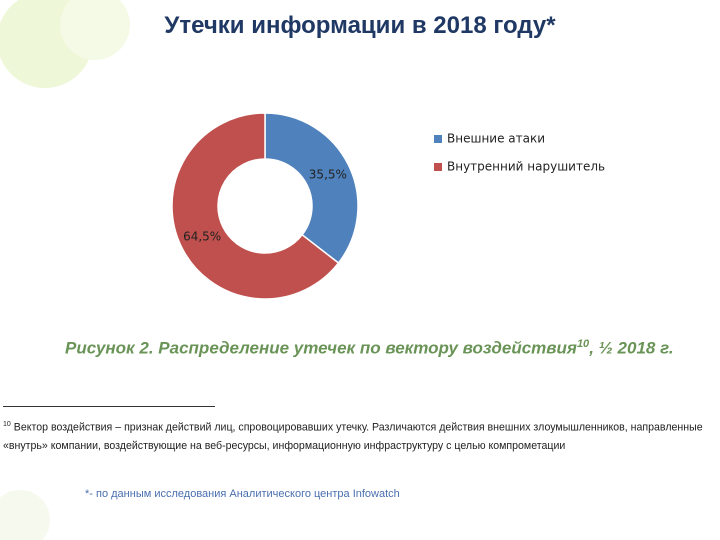 This screenshot has height=540, width=720. What do you see at coordinates (109, 406) in the screenshot?
I see `footnote-rule` at bounding box center [109, 406].